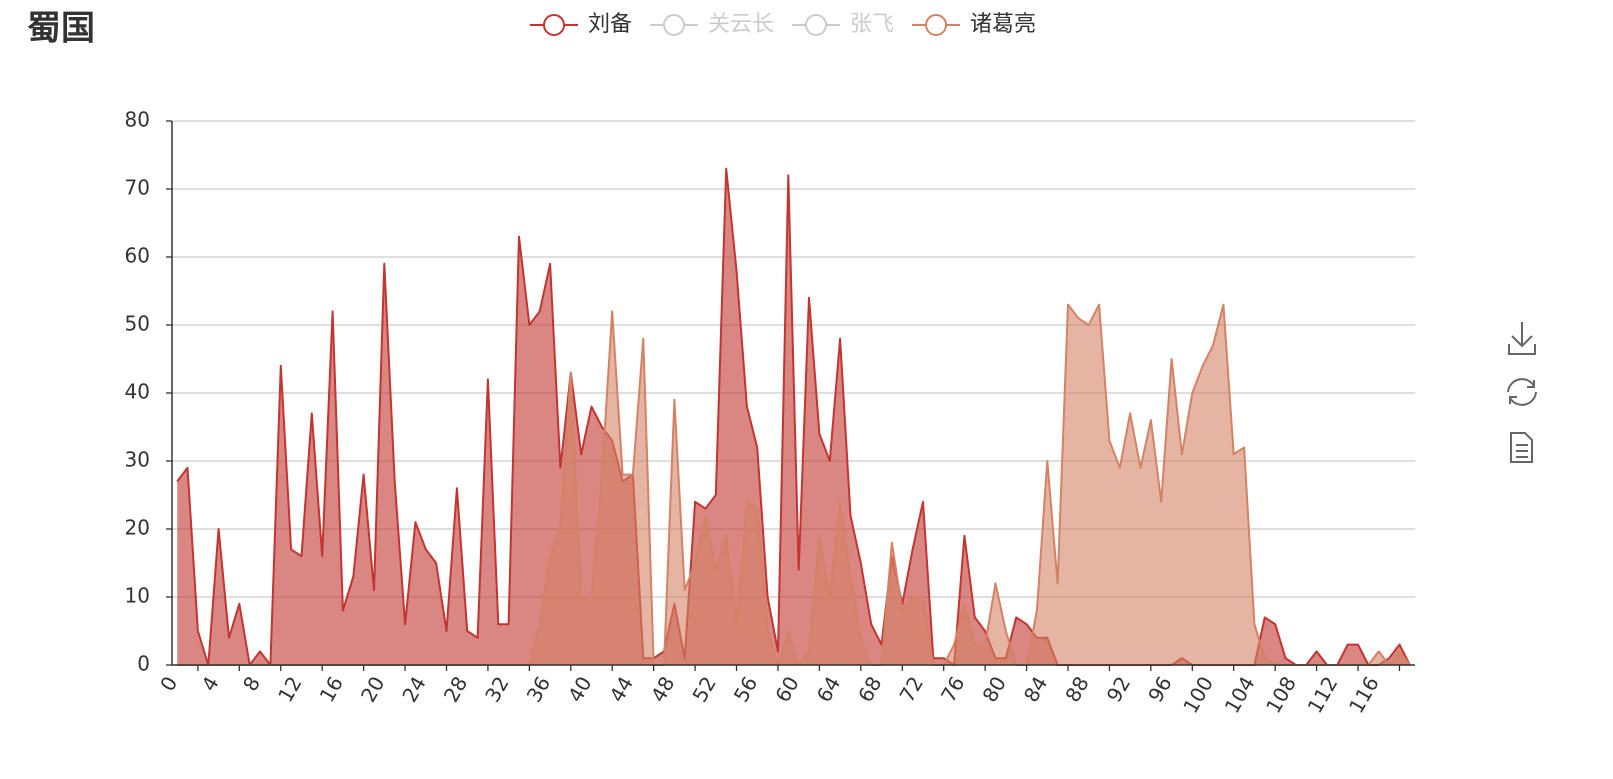  What do you see at coordinates (168, 683) in the screenshot?
I see `x-tick-label: 0` at bounding box center [168, 683].